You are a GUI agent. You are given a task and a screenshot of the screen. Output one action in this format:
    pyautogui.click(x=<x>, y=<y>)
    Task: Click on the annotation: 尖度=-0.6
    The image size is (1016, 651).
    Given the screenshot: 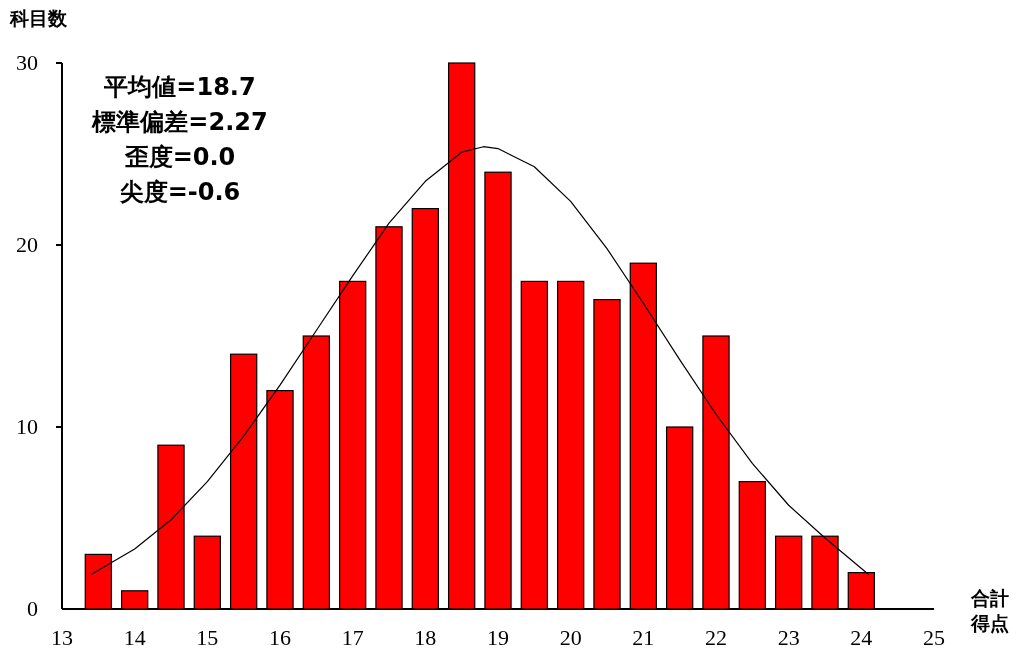 What is the action you would take?
    pyautogui.click(x=179, y=192)
    